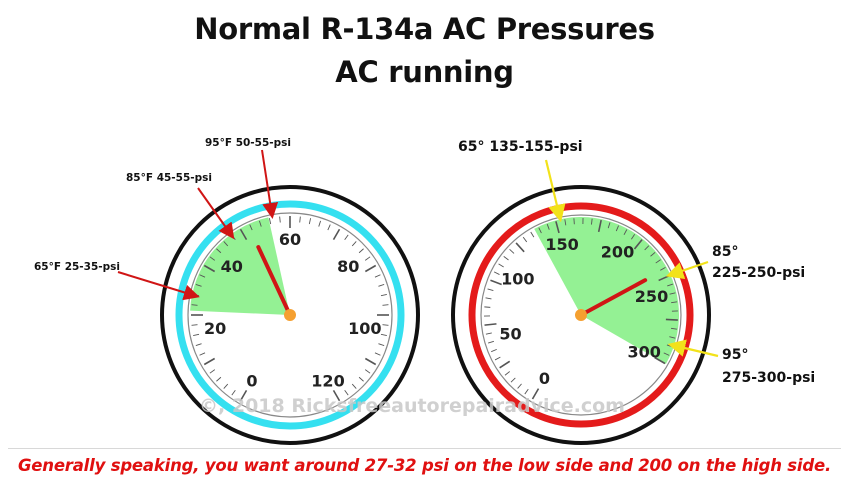  What do you see at coordinates (412, 406) in the screenshot?
I see `watermark: ©, 2018 Ricksfreeautorepairadvice.com` at bounding box center [412, 406].